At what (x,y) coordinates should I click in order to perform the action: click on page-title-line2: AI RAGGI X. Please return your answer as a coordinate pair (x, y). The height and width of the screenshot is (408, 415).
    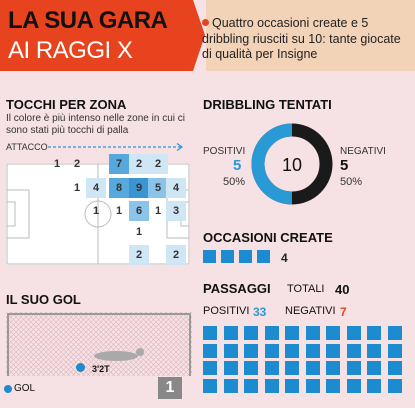
    Looking at the image, I should click on (70, 50).